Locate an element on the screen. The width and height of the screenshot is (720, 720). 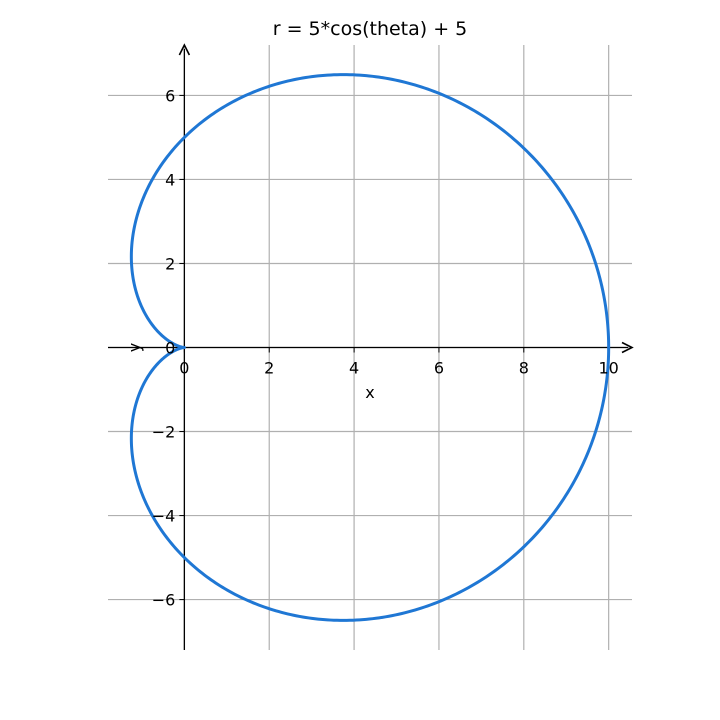
y-tick-label--6: −6 is located at coordinates (164, 600).